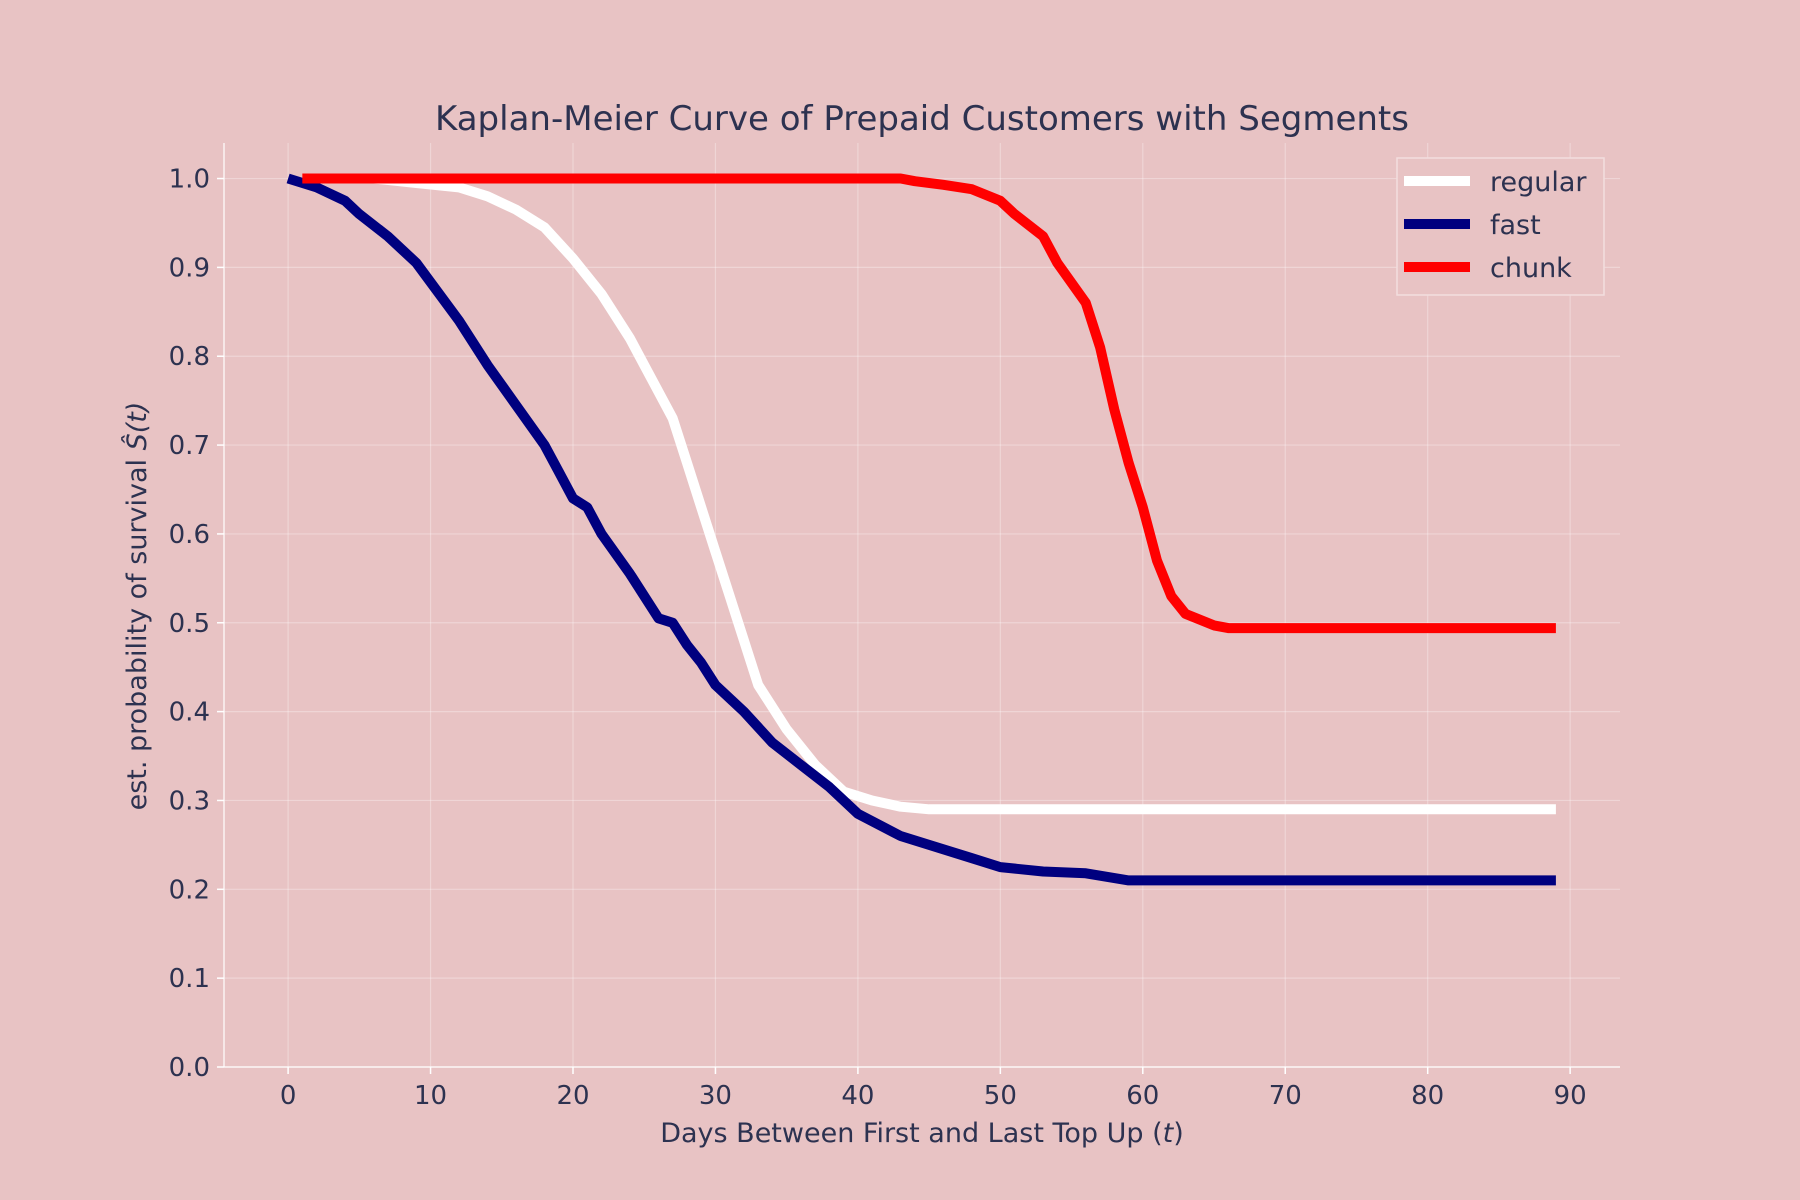 This screenshot has height=1200, width=1800. I want to click on y-tick-label: 0.7, so click(189, 446).